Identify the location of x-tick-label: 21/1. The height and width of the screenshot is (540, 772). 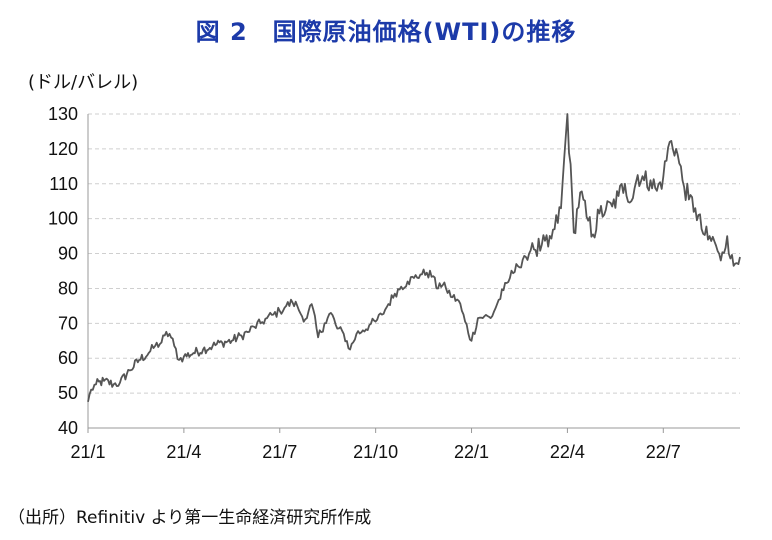
(87, 452).